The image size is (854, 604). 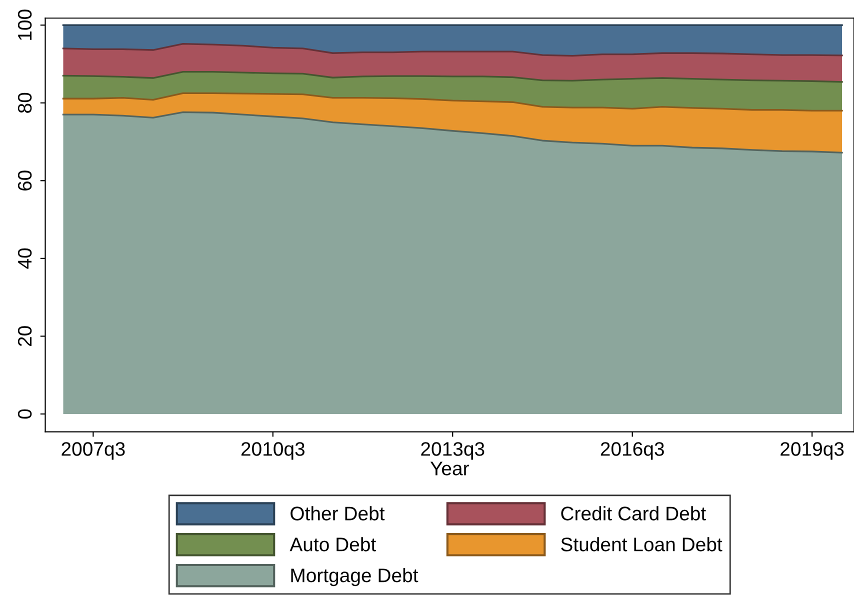 What do you see at coordinates (337, 513) in the screenshot?
I see `legend-label: Other Debt` at bounding box center [337, 513].